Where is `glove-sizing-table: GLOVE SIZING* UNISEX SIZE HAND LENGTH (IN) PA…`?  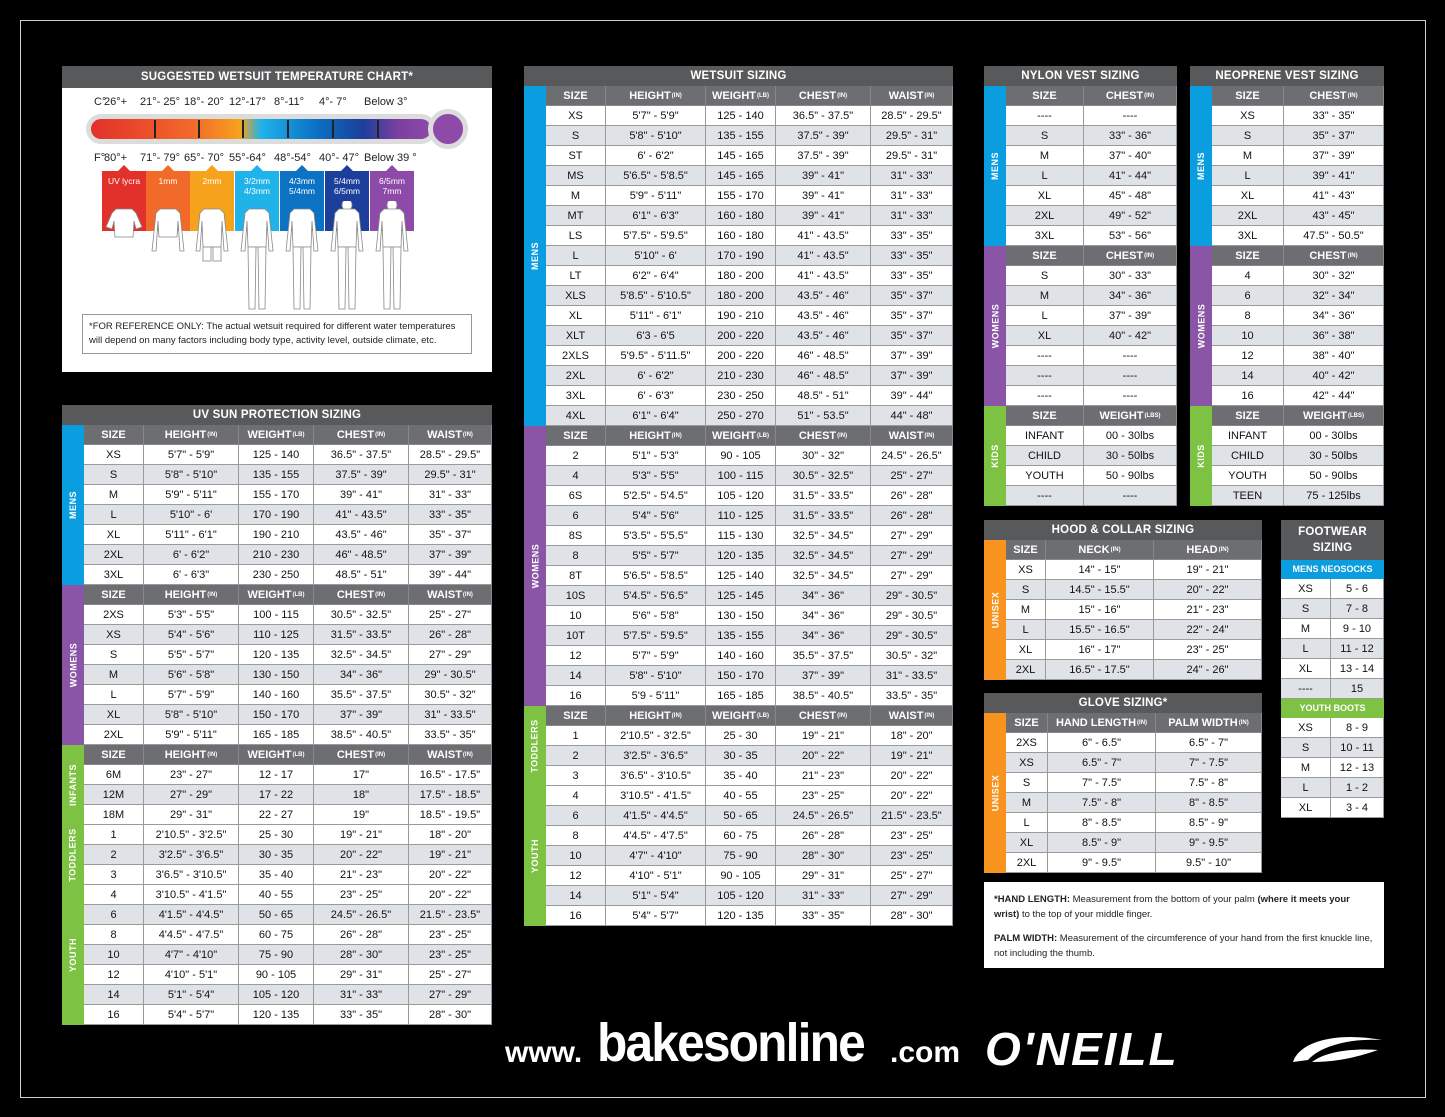
glove-sizing-table: GLOVE SIZING* UNISEX SIZE HAND LENGTH (IN) PA… is located at coordinates (1123, 783).